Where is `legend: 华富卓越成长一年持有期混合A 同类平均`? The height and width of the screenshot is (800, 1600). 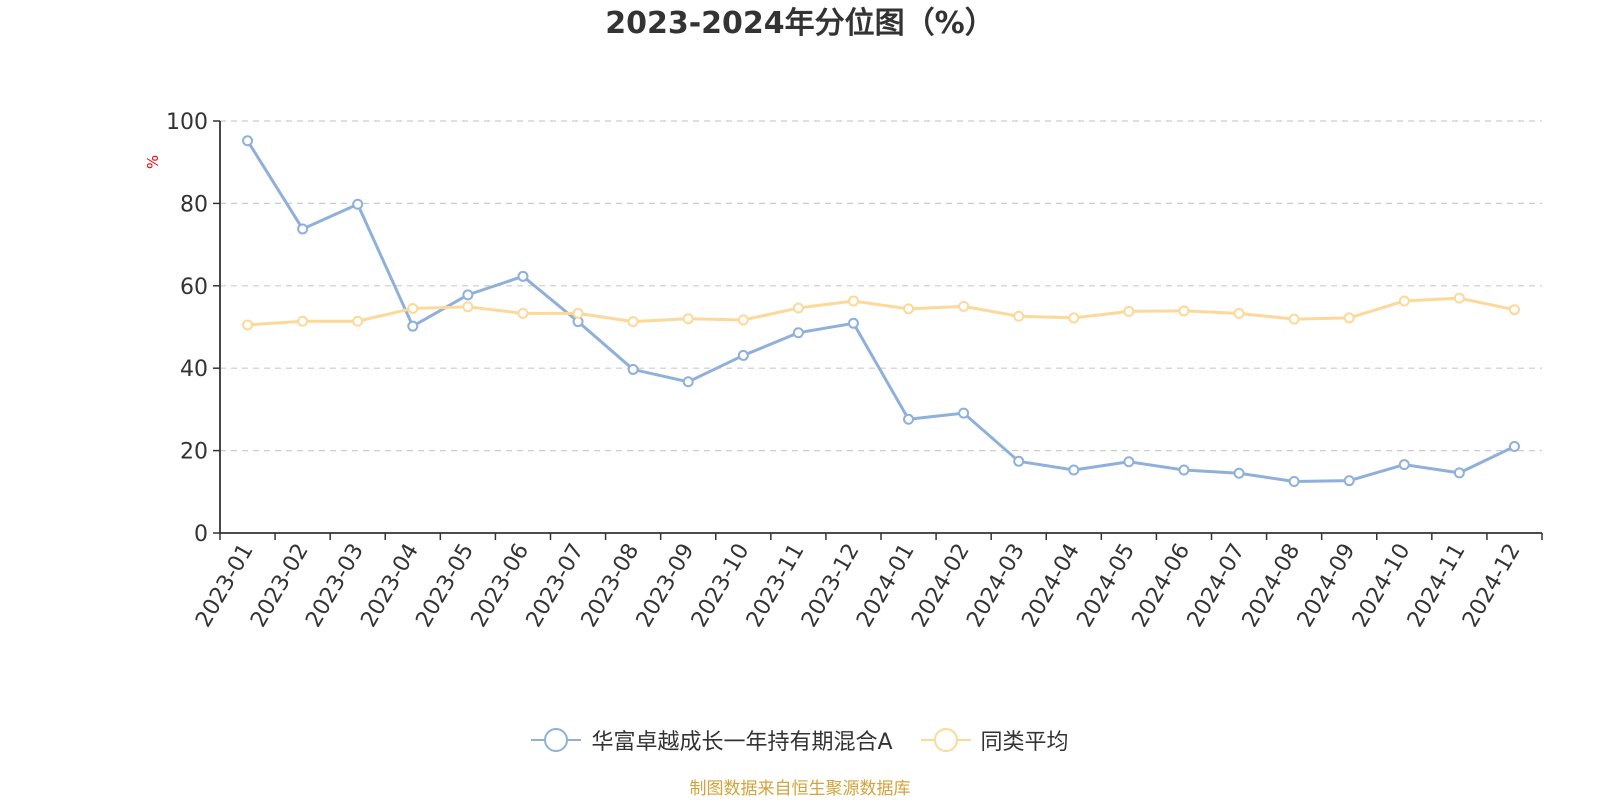
legend: 华富卓越成长一年持有期混合A 同类平均 is located at coordinates (800, 740).